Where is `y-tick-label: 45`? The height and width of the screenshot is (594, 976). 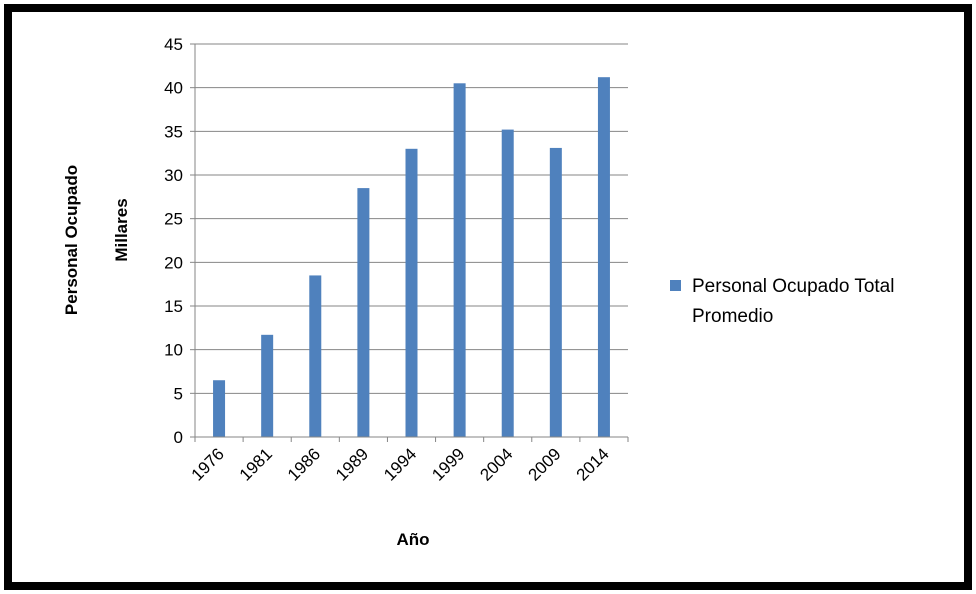 y-tick-label: 45 is located at coordinates (173, 44).